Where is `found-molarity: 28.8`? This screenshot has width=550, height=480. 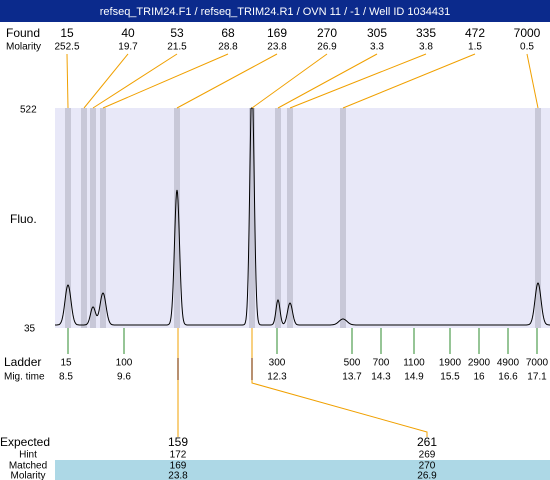
found-molarity: 28.8 is located at coordinates (228, 47).